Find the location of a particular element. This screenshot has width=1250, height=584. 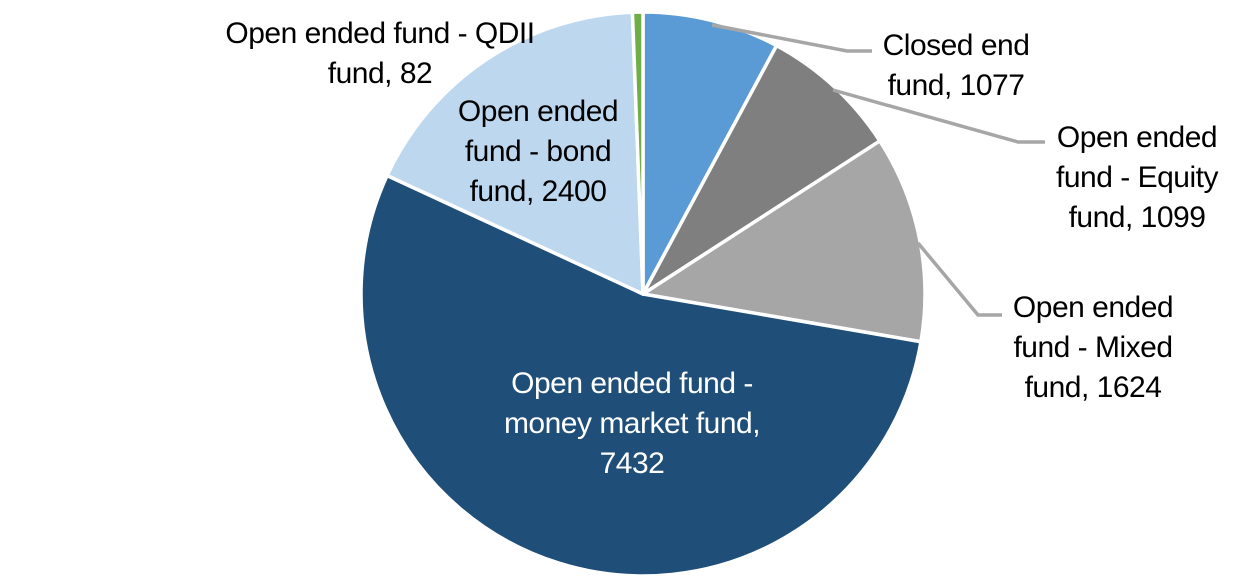

pie-slice-open-ended-fund-qdii-fund is located at coordinates (637, 153).